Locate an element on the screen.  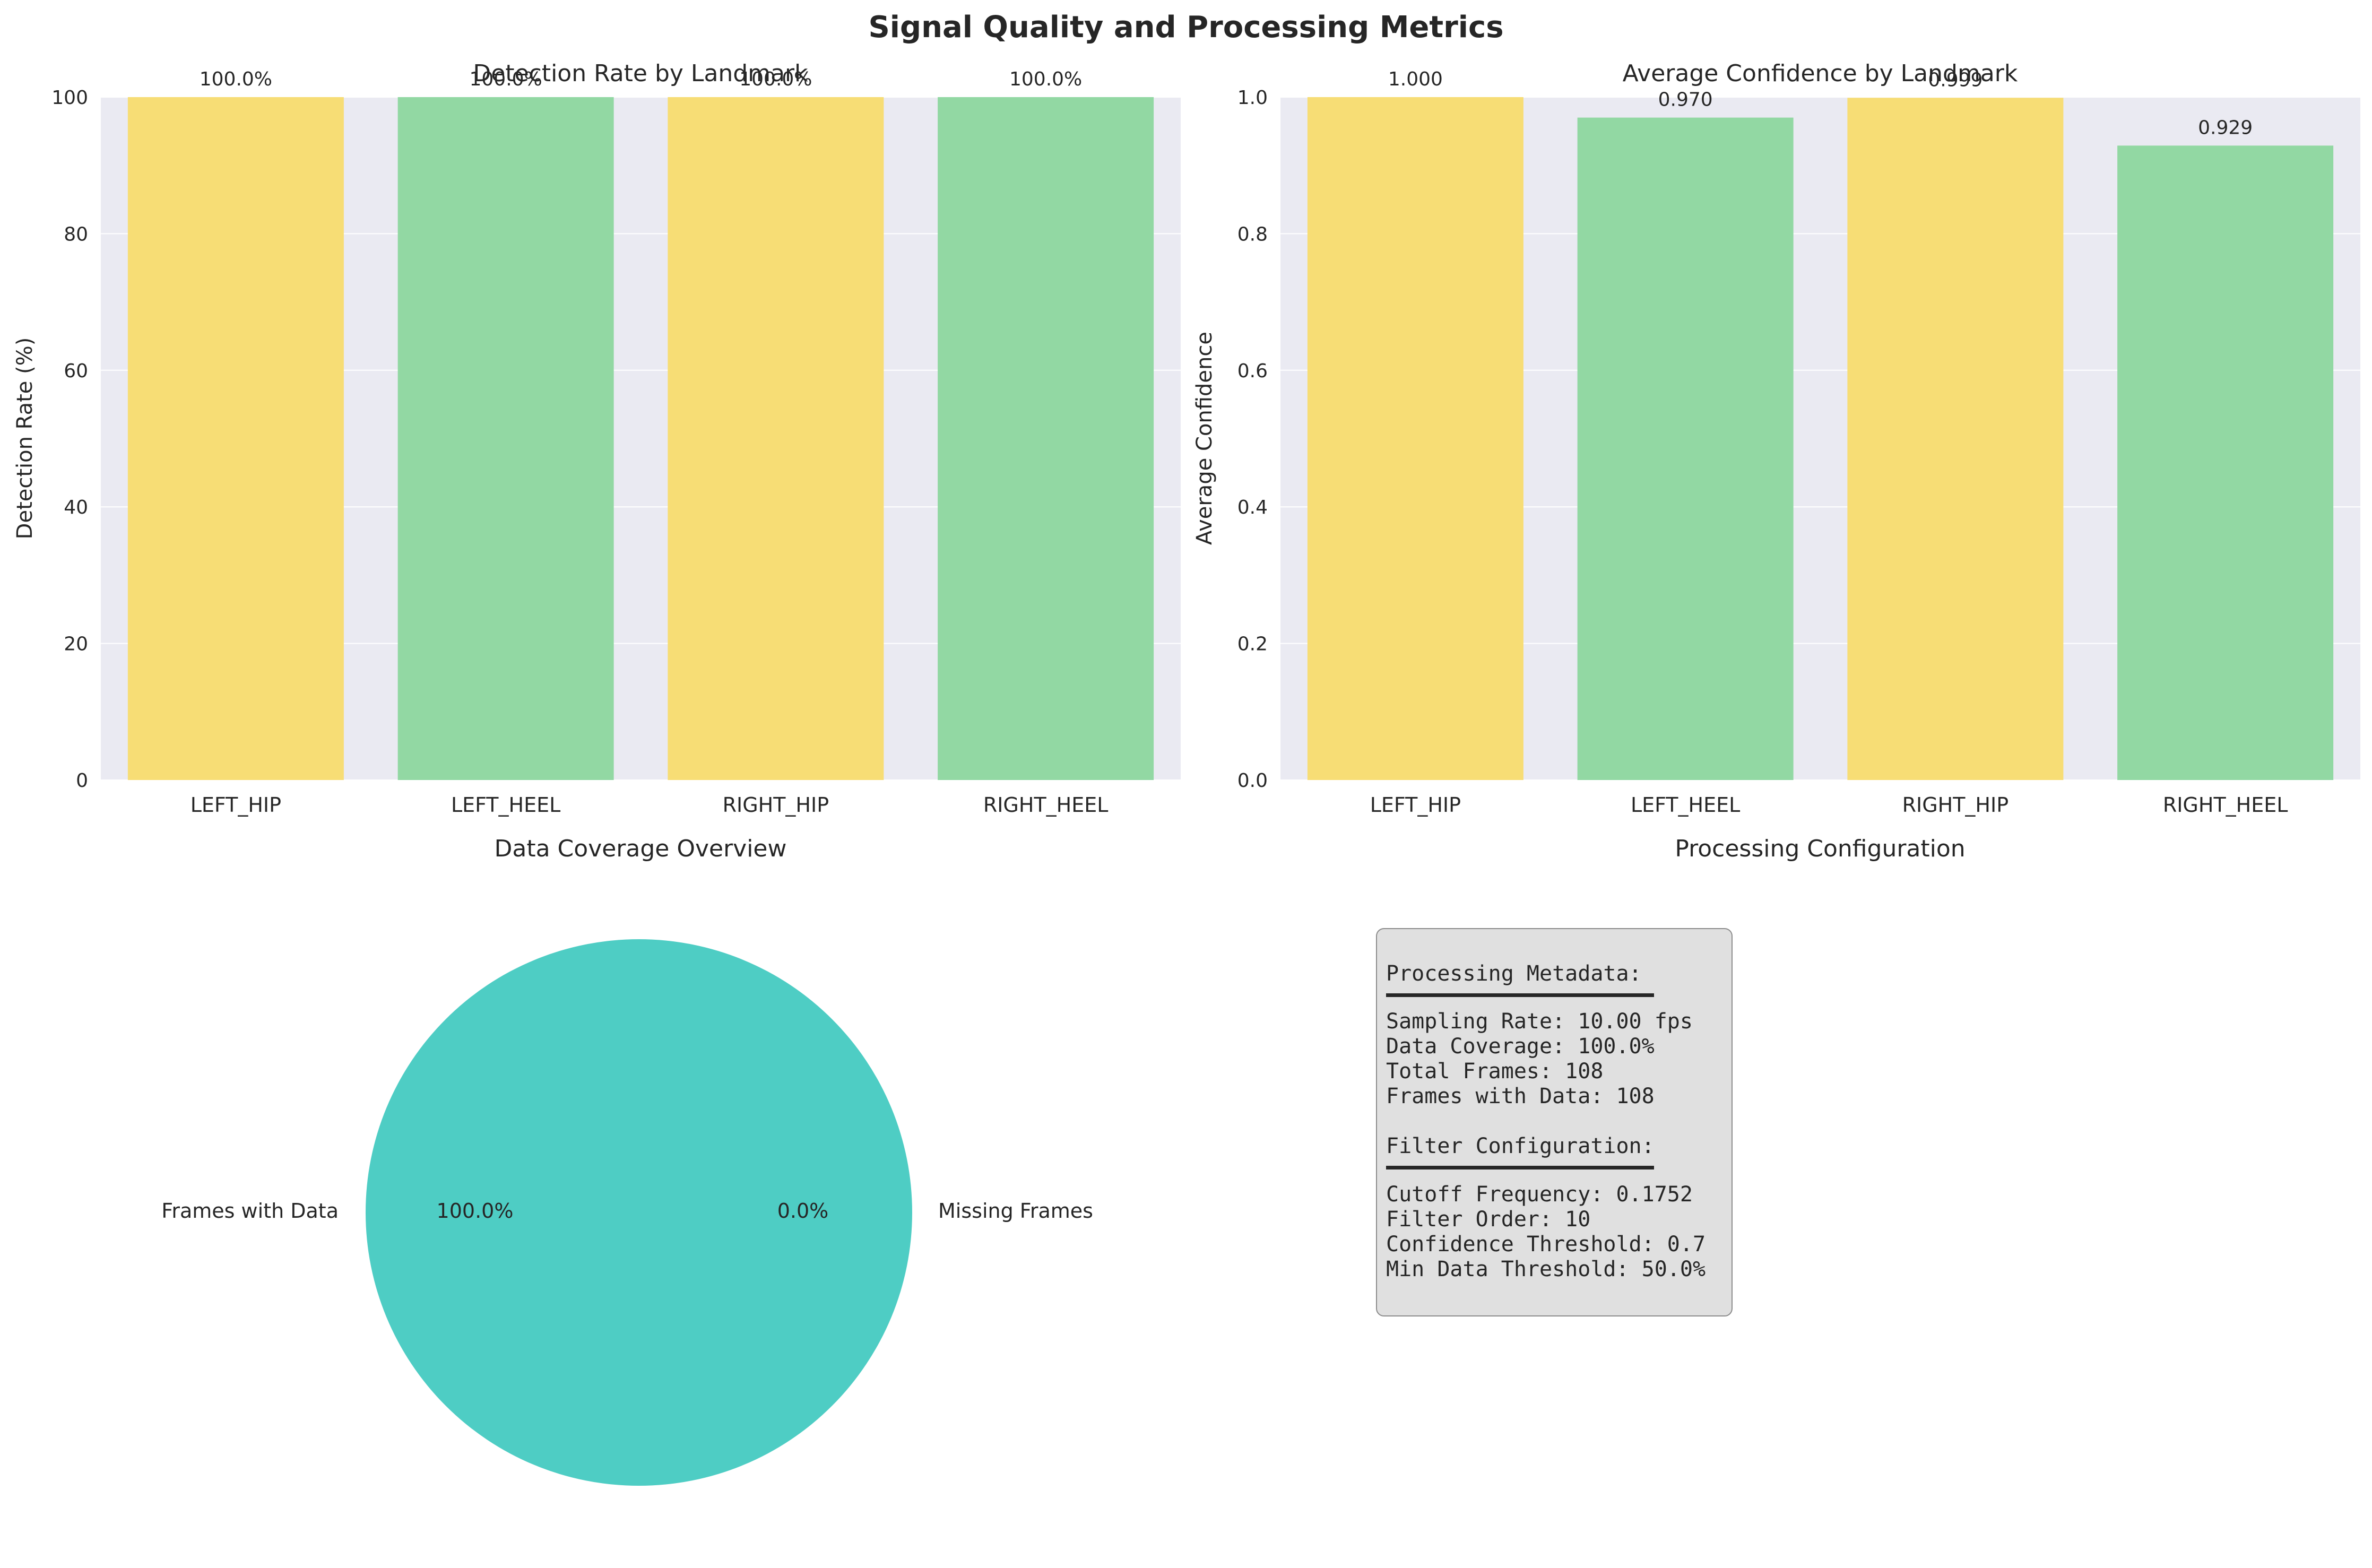
pie-label-missing-frames: Missing Frames is located at coordinates (1016, 1211).